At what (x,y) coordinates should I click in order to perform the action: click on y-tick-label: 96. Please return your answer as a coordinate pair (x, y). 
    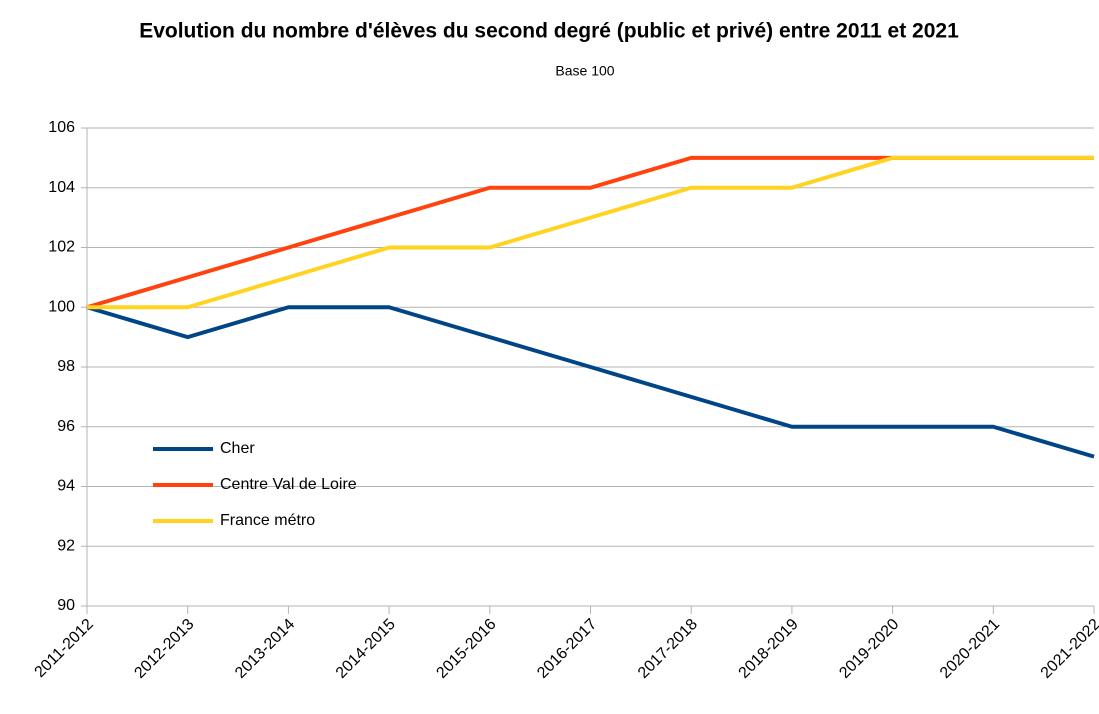
    Looking at the image, I should click on (66, 426).